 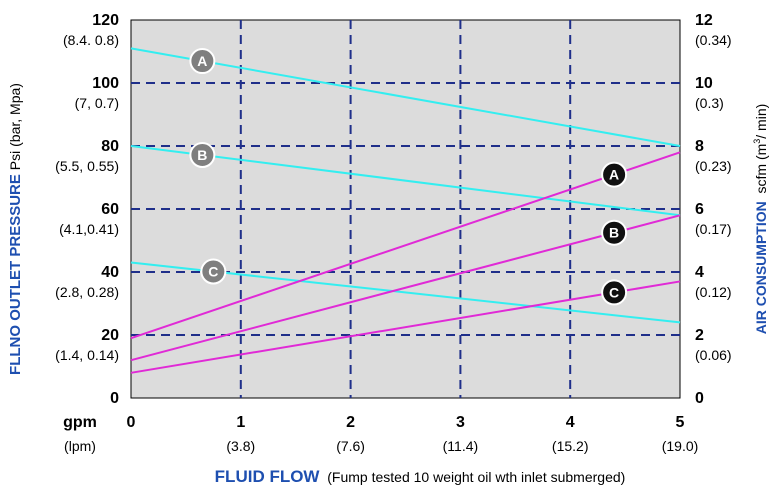 What do you see at coordinates (323, 477) in the screenshot?
I see `x-axis-title-gap` at bounding box center [323, 477].